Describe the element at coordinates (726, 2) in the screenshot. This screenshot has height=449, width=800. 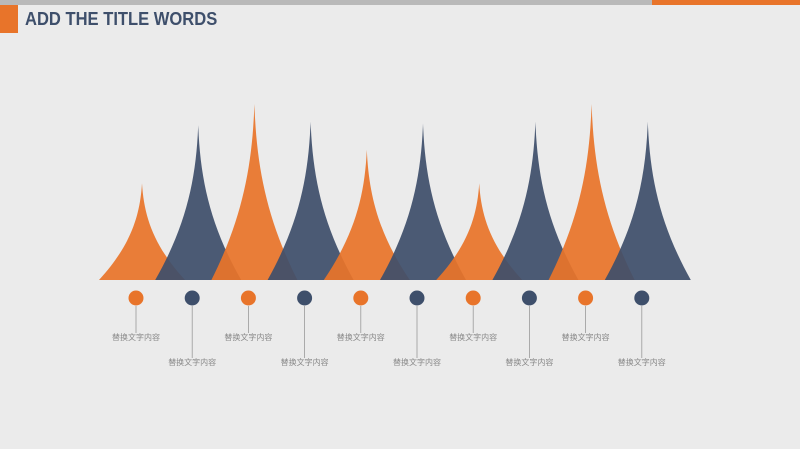
I see `top-accent-bar-orange` at that location.